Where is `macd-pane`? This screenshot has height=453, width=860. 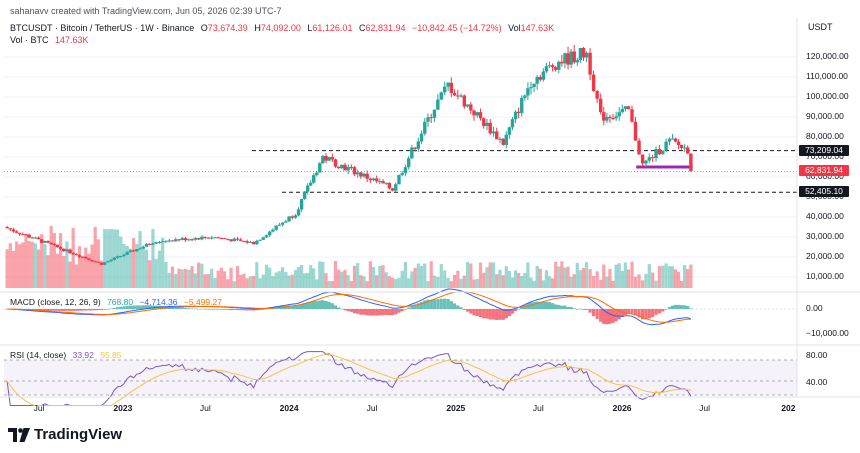
macd-pane is located at coordinates (400, 307).